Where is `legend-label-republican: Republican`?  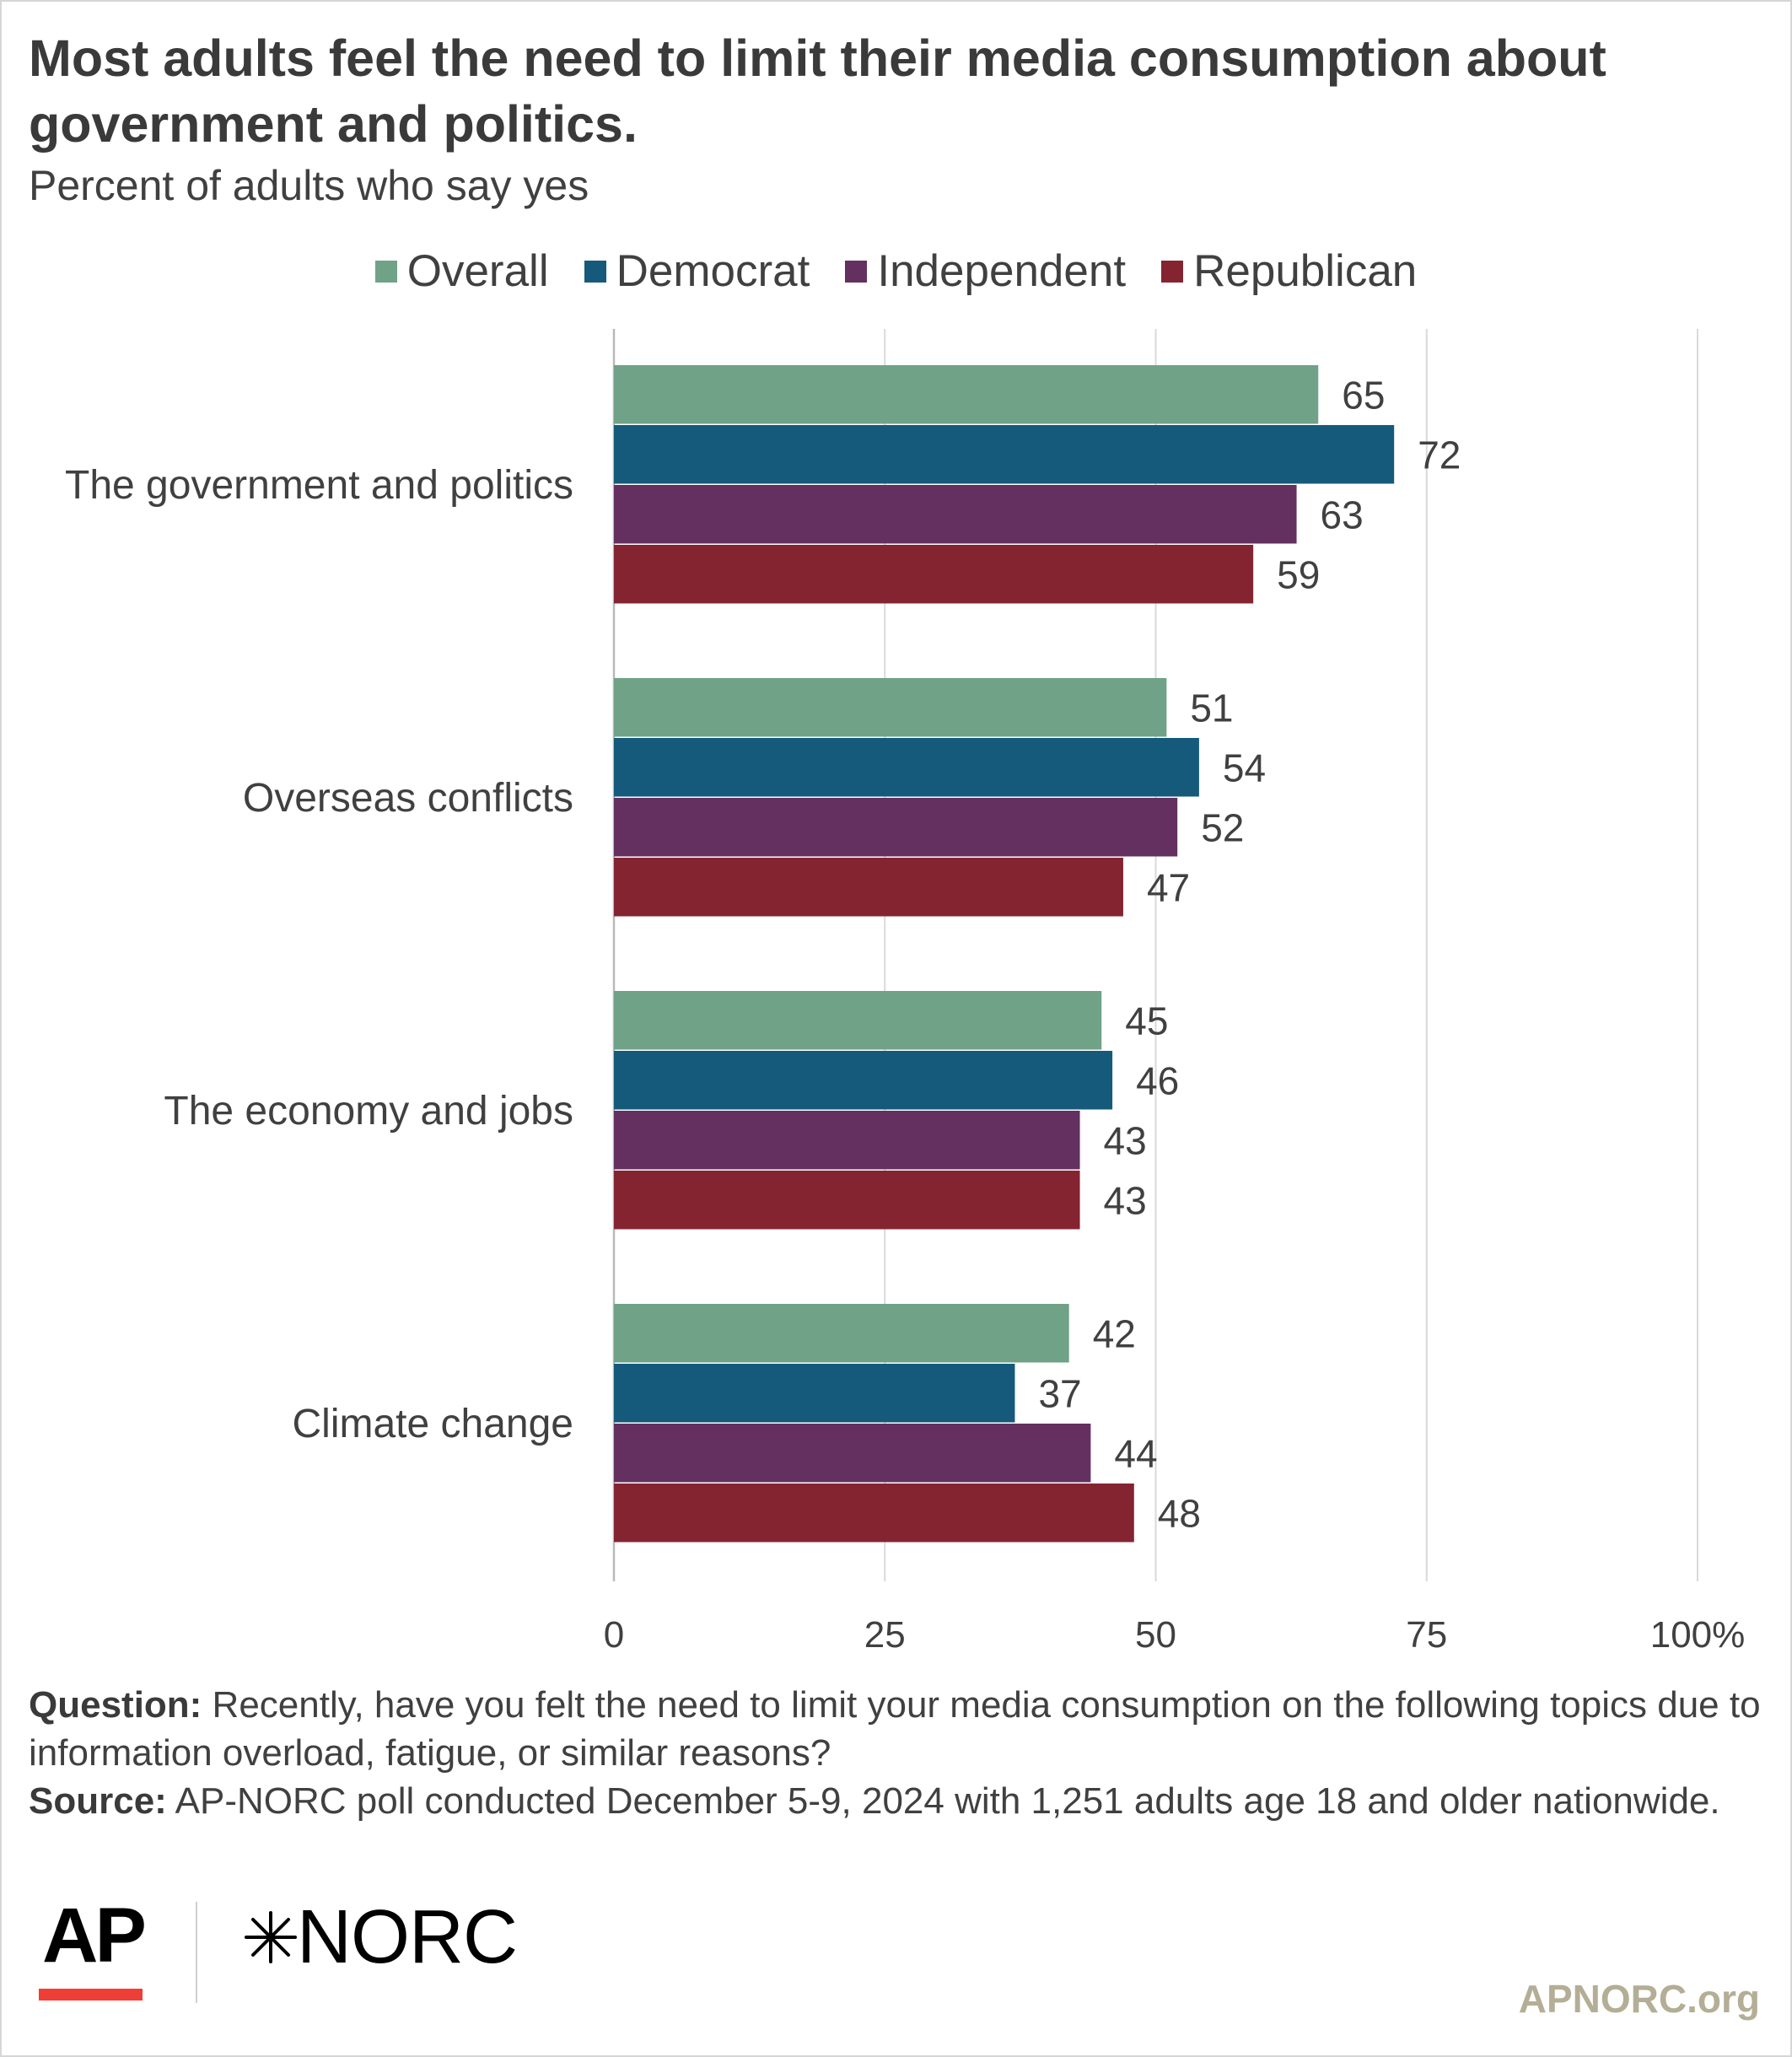 legend-label-republican: Republican is located at coordinates (1305, 271).